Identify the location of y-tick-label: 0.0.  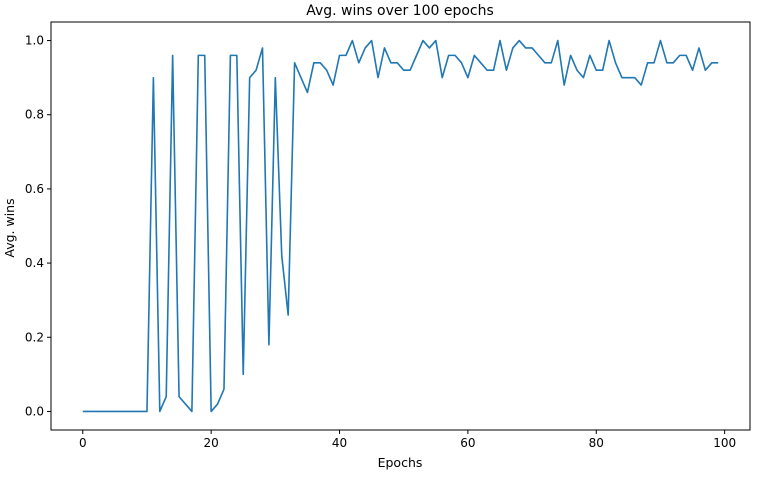
(34, 411).